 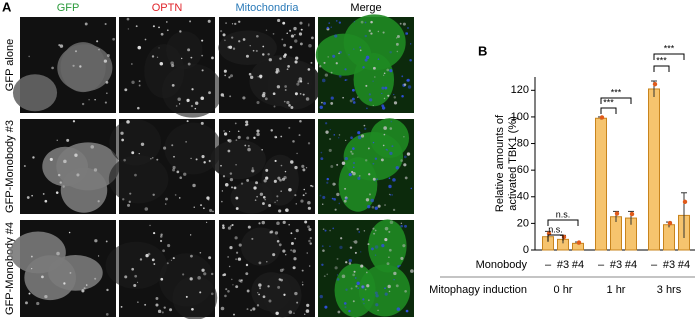 I want to click on data-point, so click(x=632, y=214).